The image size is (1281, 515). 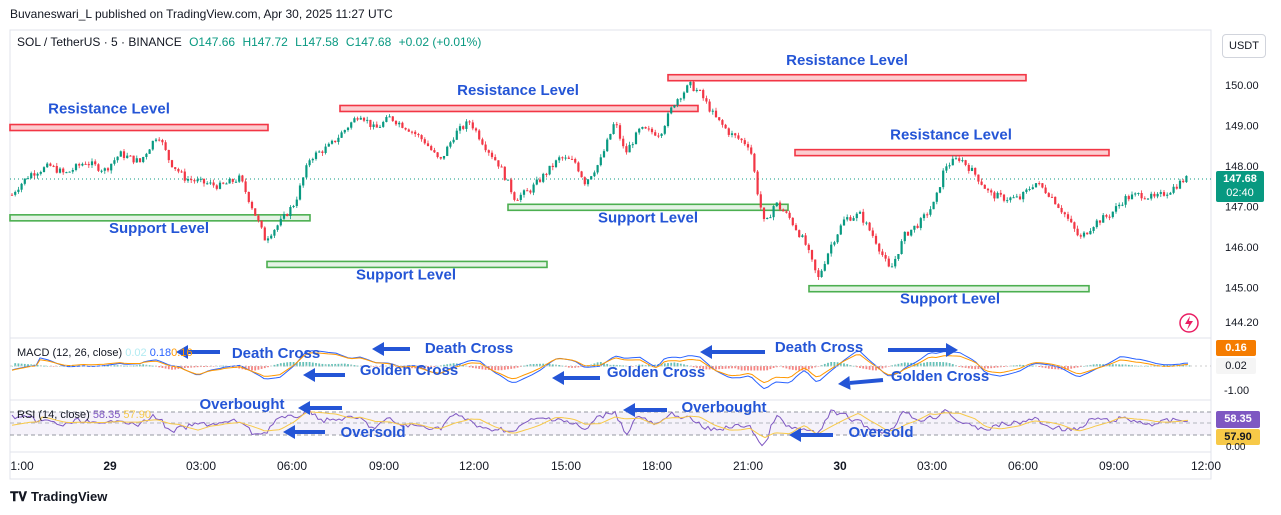 What do you see at coordinates (657, 466) in the screenshot?
I see `x-tick-label: 18:00` at bounding box center [657, 466].